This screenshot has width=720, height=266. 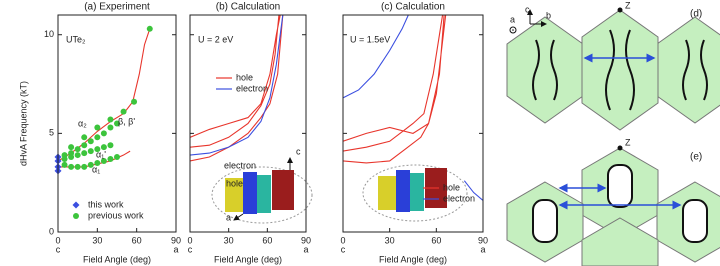 What do you see at coordinates (126, 121) in the screenshot?
I see `annotation: β, β'` at bounding box center [126, 121].